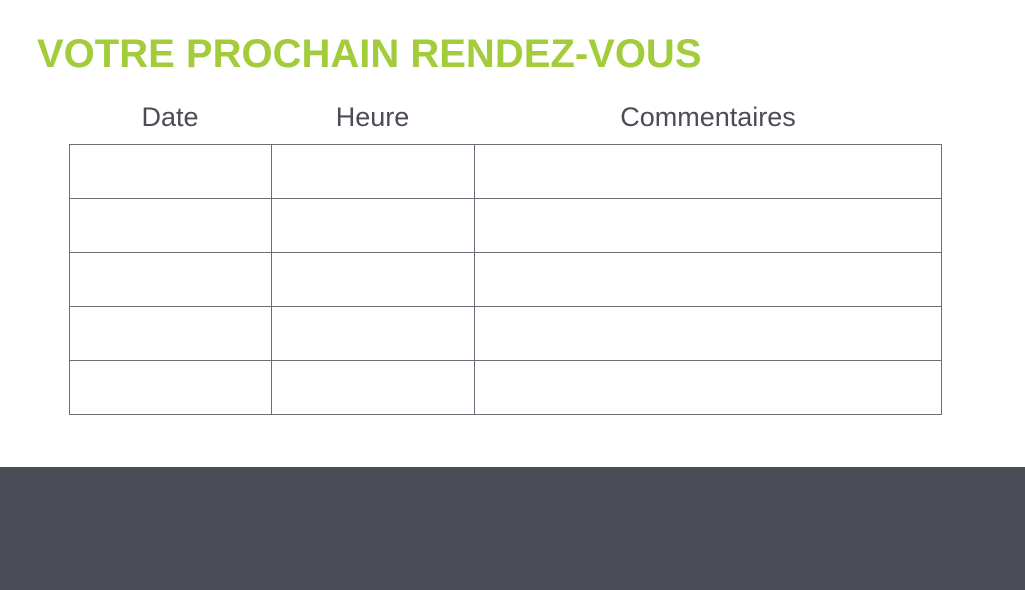 The width and height of the screenshot is (1025, 590). Describe the element at coordinates (170, 117) in the screenshot. I see `column-header-date: Date` at that location.